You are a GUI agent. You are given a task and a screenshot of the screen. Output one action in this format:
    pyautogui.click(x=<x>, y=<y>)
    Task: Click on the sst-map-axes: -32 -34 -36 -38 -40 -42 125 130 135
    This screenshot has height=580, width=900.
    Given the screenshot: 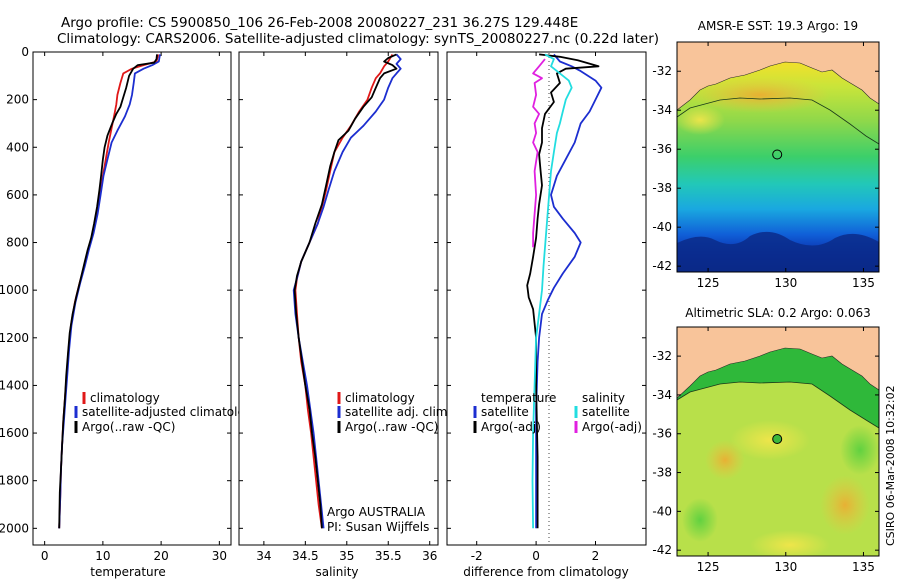 What is the action you would take?
    pyautogui.click(x=765, y=166)
    